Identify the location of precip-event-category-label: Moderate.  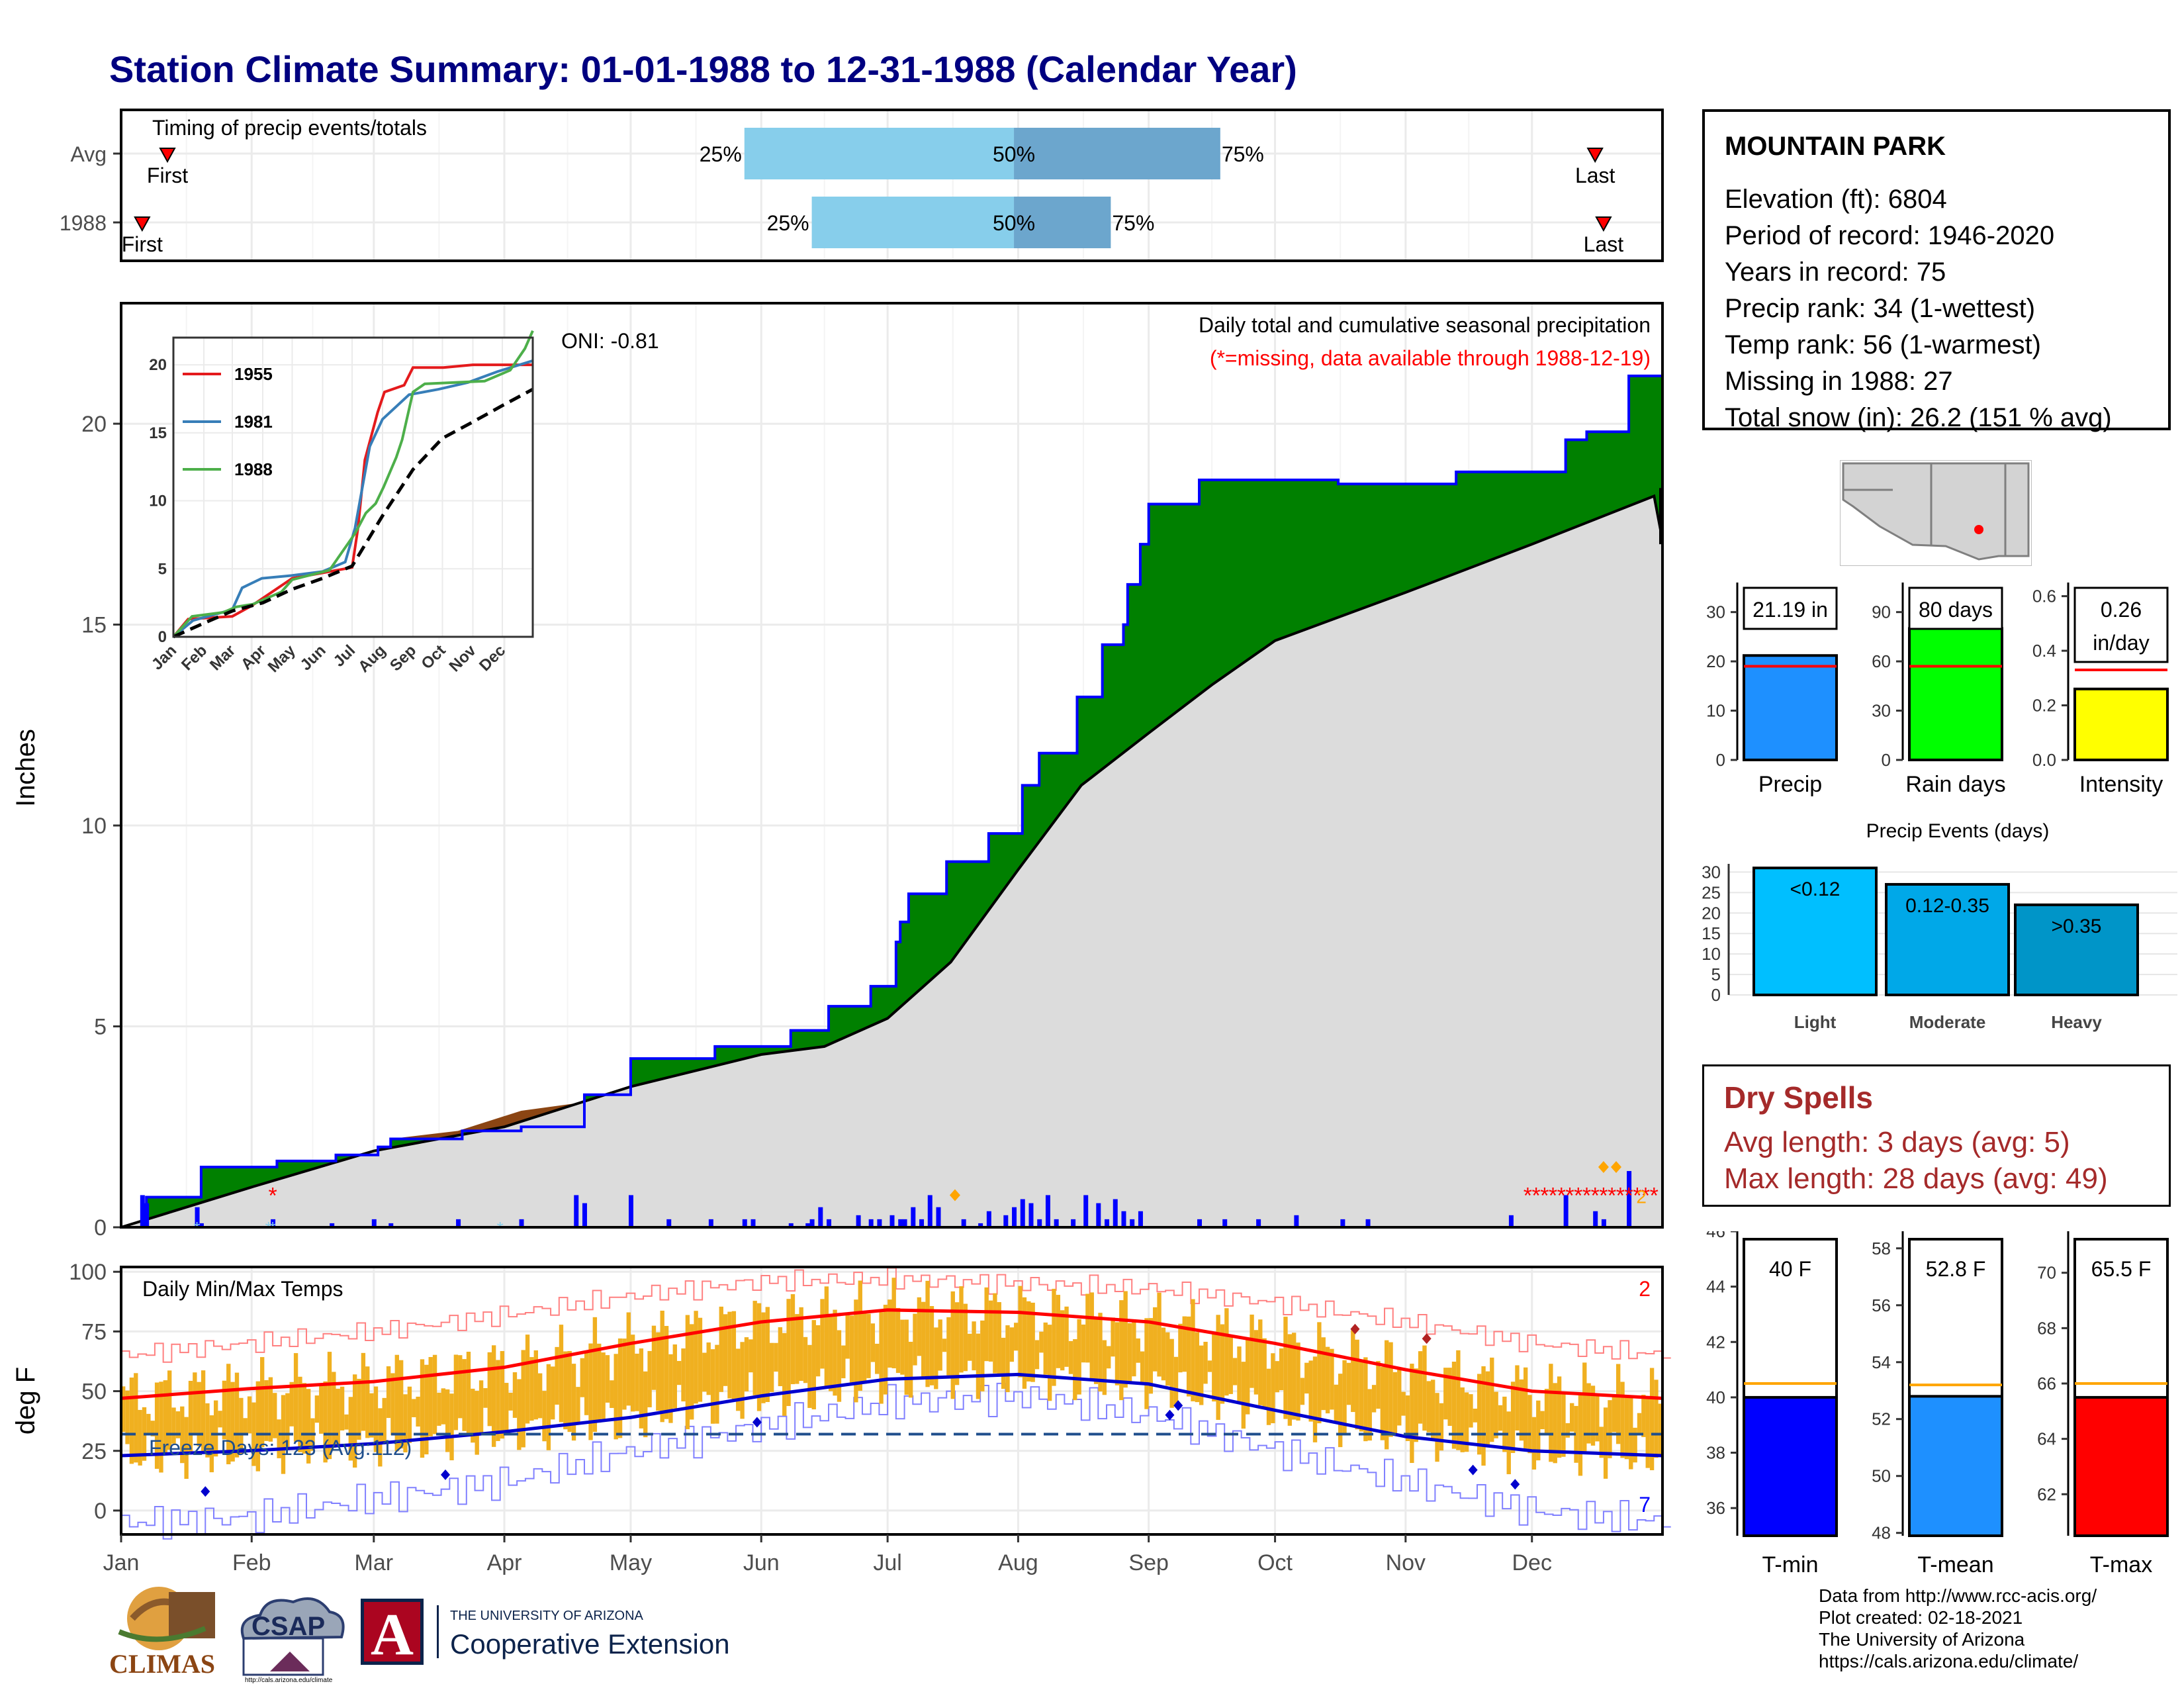
(1948, 1022).